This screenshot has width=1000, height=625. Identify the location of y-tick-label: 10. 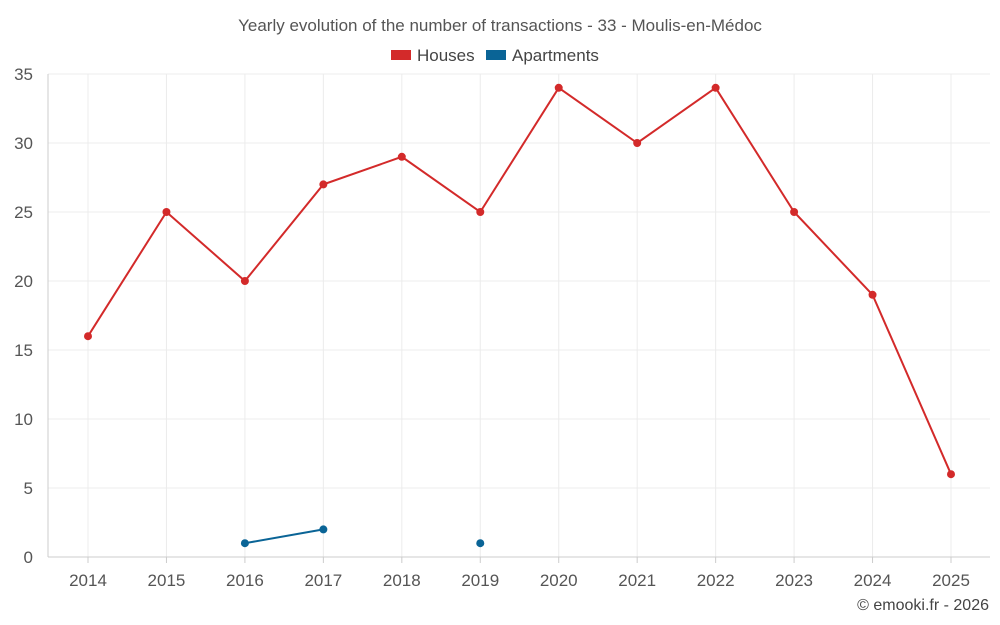
(23, 419).